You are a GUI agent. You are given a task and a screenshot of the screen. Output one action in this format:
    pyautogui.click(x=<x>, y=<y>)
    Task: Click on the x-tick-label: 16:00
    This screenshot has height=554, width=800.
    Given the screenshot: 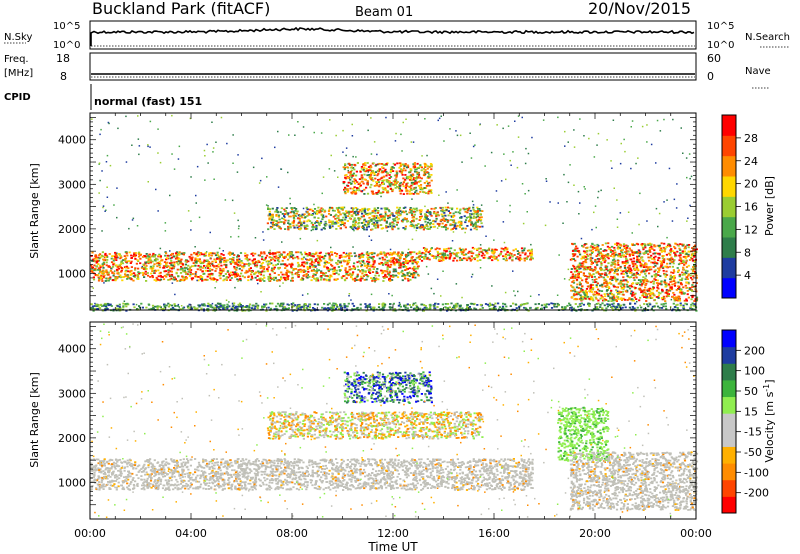 What is the action you would take?
    pyautogui.click(x=494, y=533)
    